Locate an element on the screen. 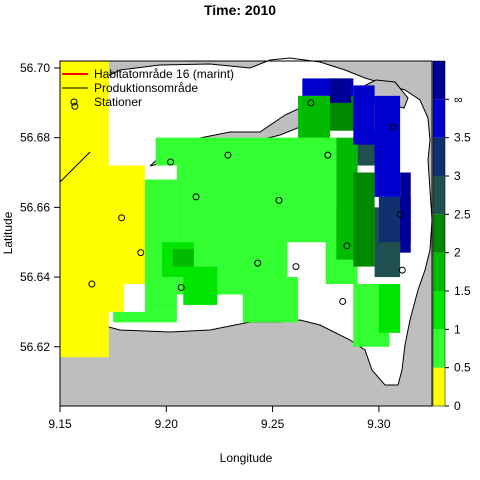  legend-label-stations: Stationer is located at coordinates (118, 102).